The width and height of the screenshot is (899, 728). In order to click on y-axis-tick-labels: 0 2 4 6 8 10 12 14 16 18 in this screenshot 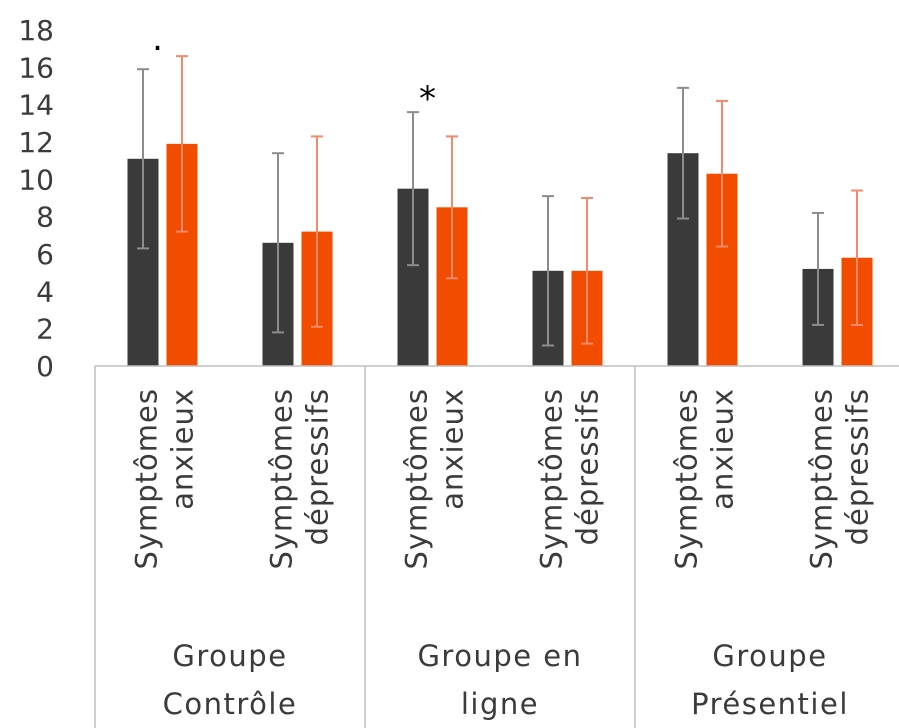, I will do `click(36, 198)`.